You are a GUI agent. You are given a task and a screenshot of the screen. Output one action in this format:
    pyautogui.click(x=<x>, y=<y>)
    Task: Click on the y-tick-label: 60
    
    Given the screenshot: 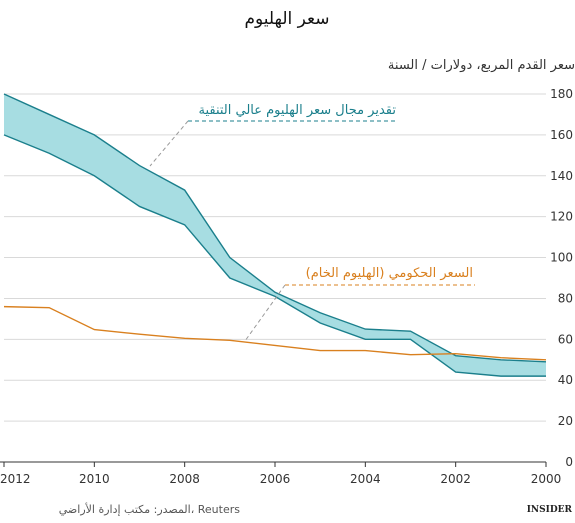 What is the action you would take?
    pyautogui.click(x=565, y=339)
    